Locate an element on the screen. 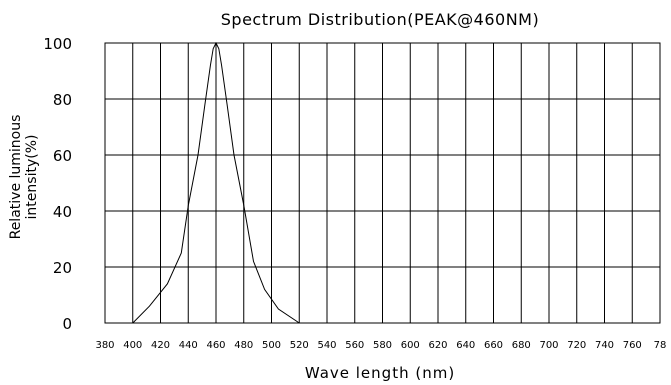 This screenshot has height=385, width=671. x-tick-label: 600 is located at coordinates (410, 345).